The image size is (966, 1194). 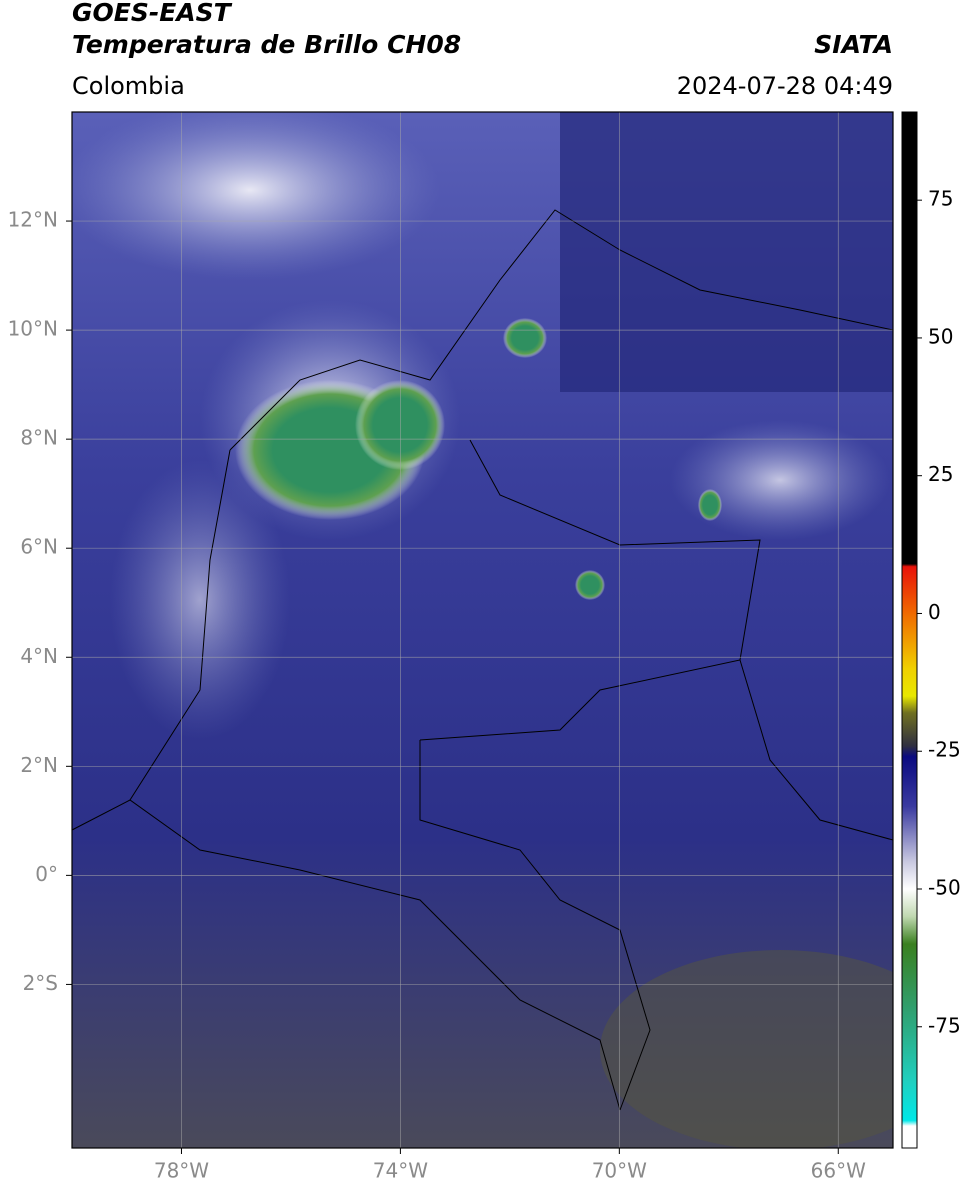 What do you see at coordinates (152, 13) in the screenshot?
I see `satellite: GOES-EAST` at bounding box center [152, 13].